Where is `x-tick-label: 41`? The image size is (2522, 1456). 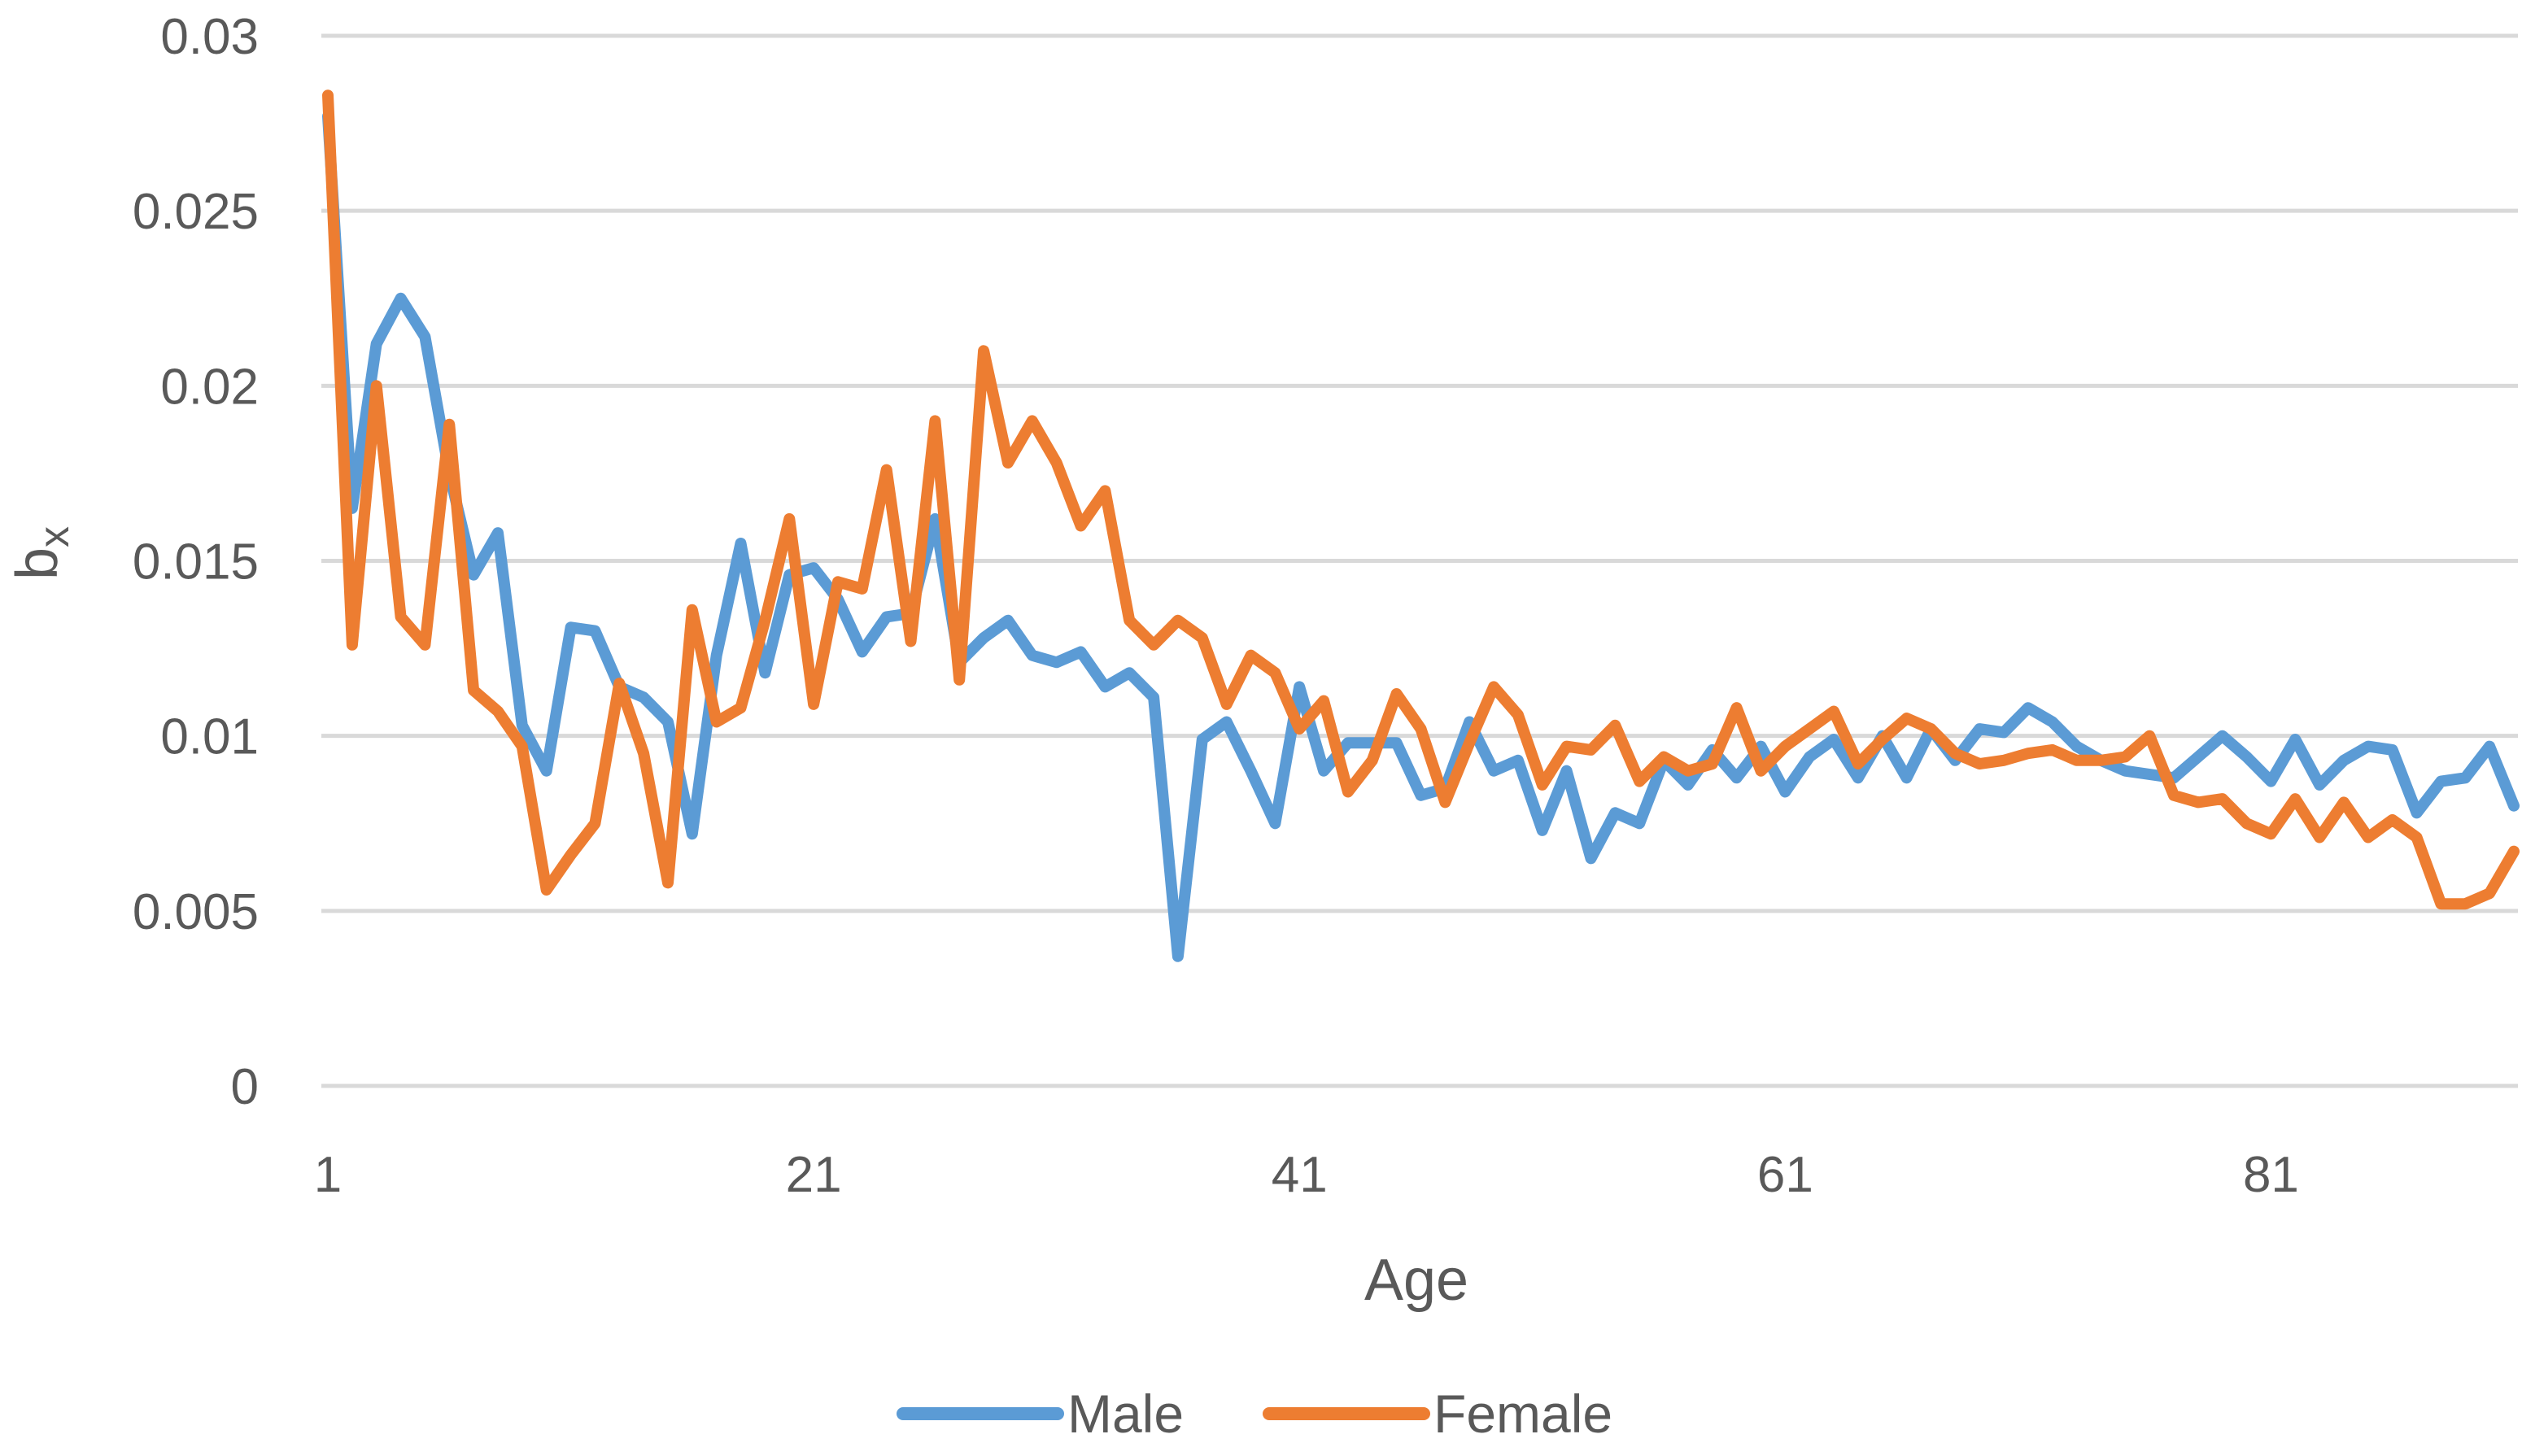 x-tick-label: 41 is located at coordinates (1300, 1175).